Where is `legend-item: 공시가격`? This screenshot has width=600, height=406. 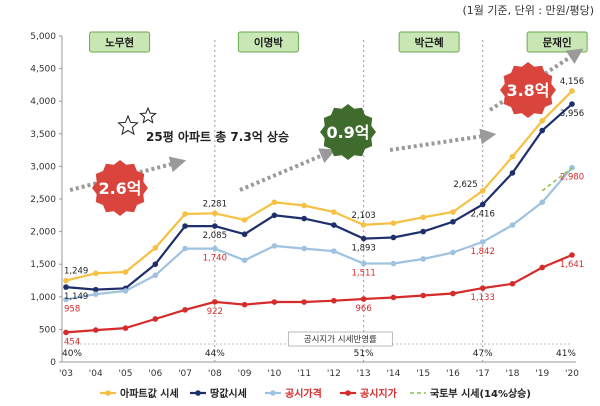 legend-item: 공시가격 is located at coordinates (293, 393).